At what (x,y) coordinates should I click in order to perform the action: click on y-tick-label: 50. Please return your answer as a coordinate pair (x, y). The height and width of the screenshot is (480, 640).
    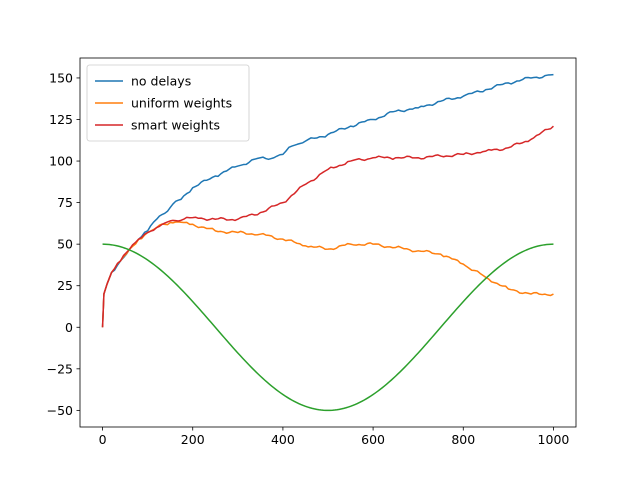
    Looking at the image, I should click on (65, 244).